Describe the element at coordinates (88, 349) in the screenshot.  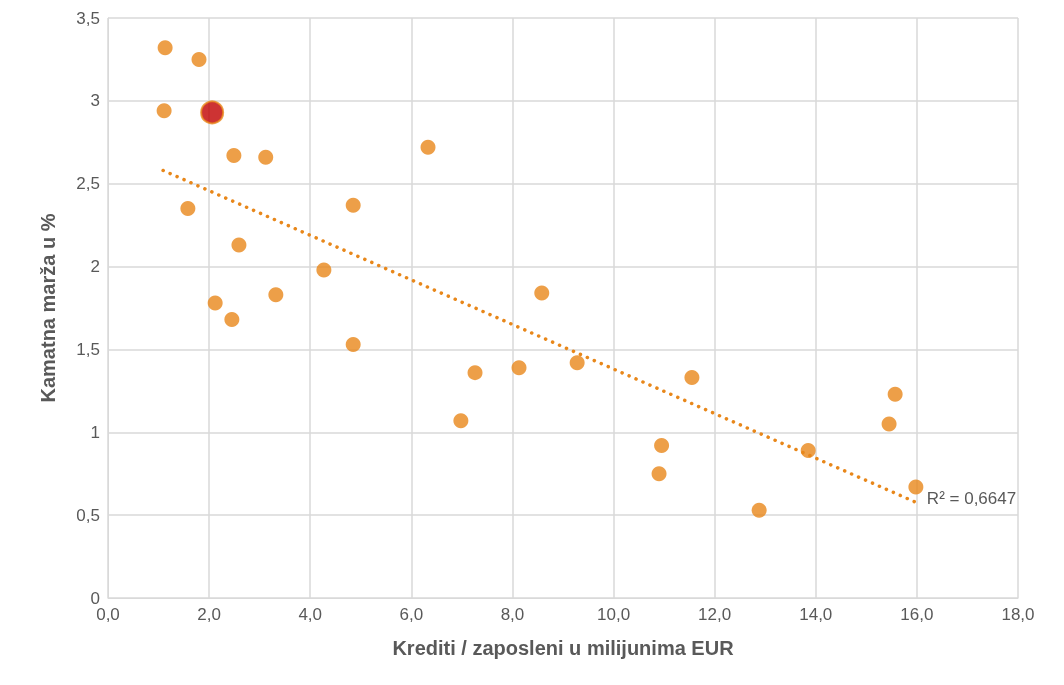
I see `y-tick-label: 1,5` at that location.